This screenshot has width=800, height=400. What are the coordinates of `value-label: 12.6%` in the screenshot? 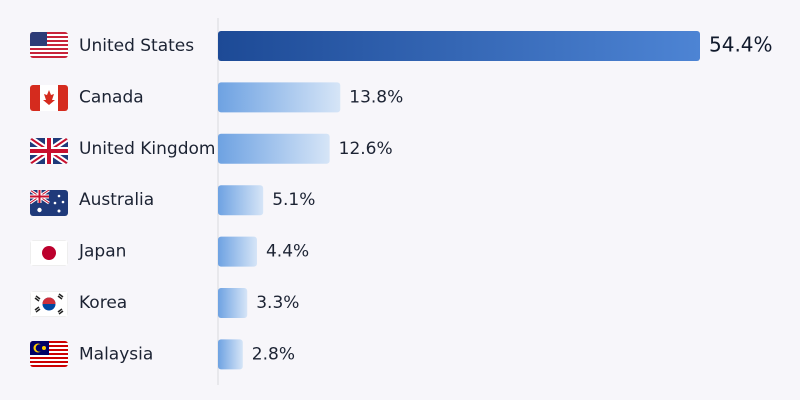 It's located at (366, 149).